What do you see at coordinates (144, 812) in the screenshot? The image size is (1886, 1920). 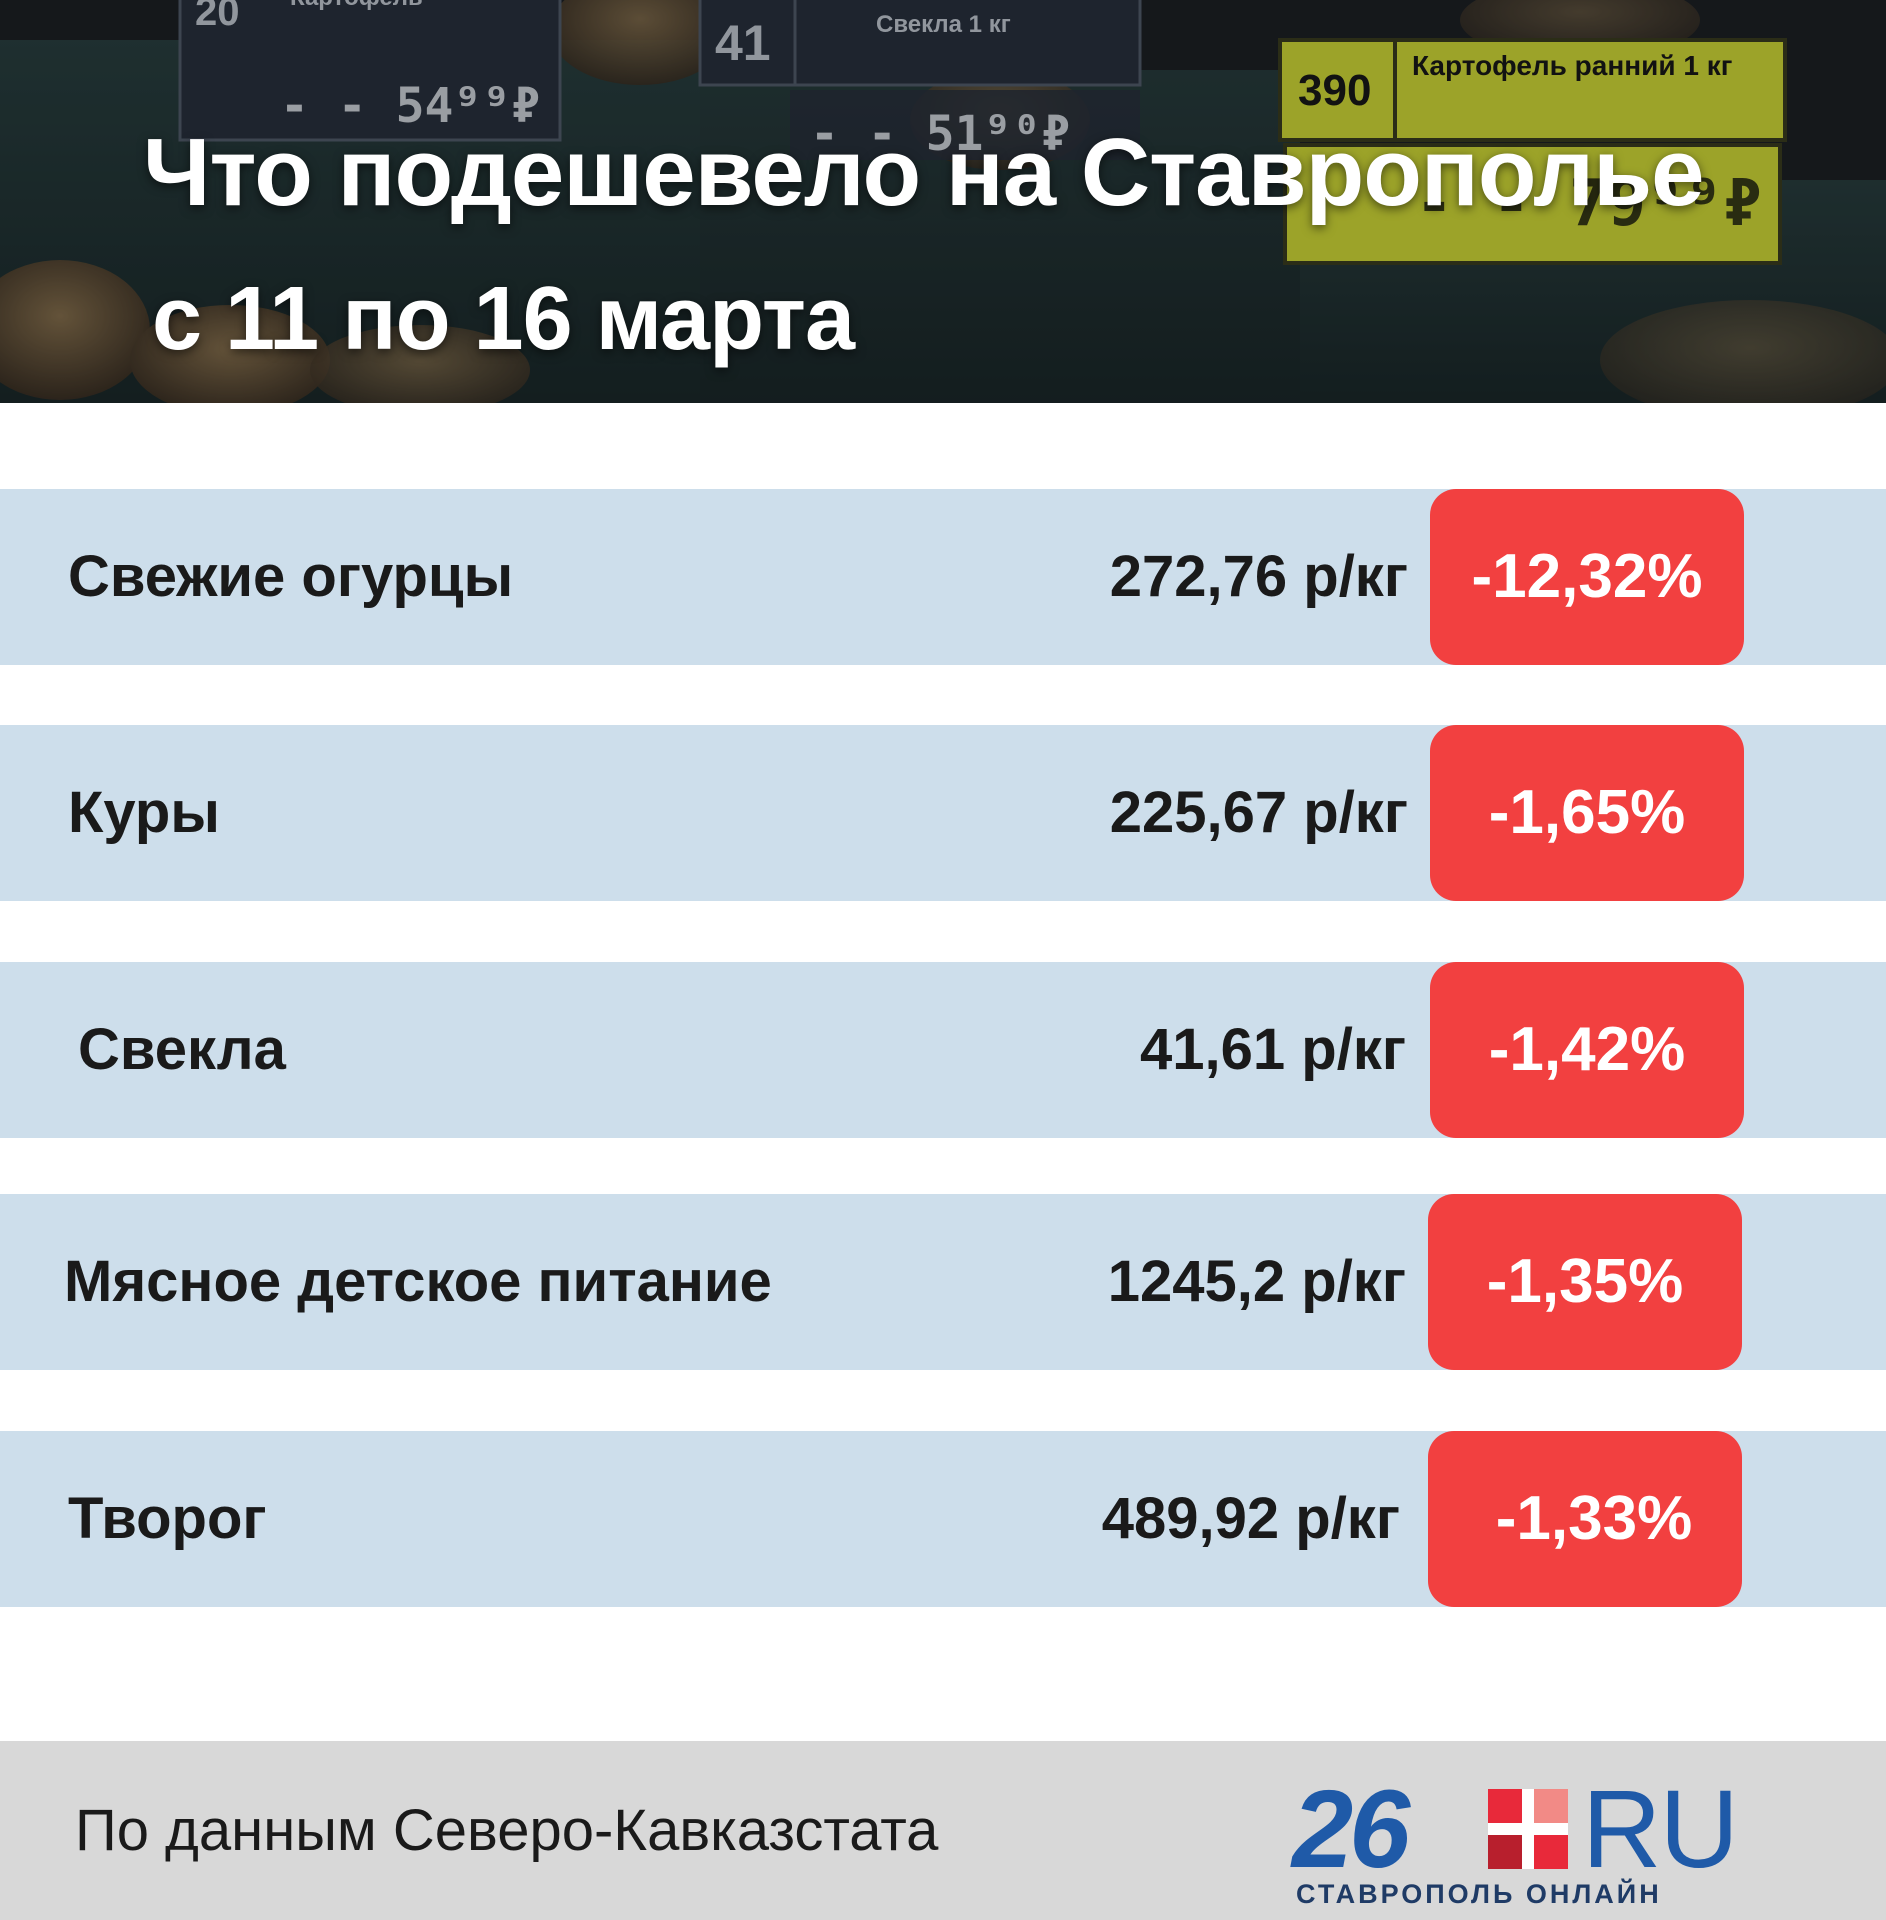 I see `product-name: Куры` at bounding box center [144, 812].